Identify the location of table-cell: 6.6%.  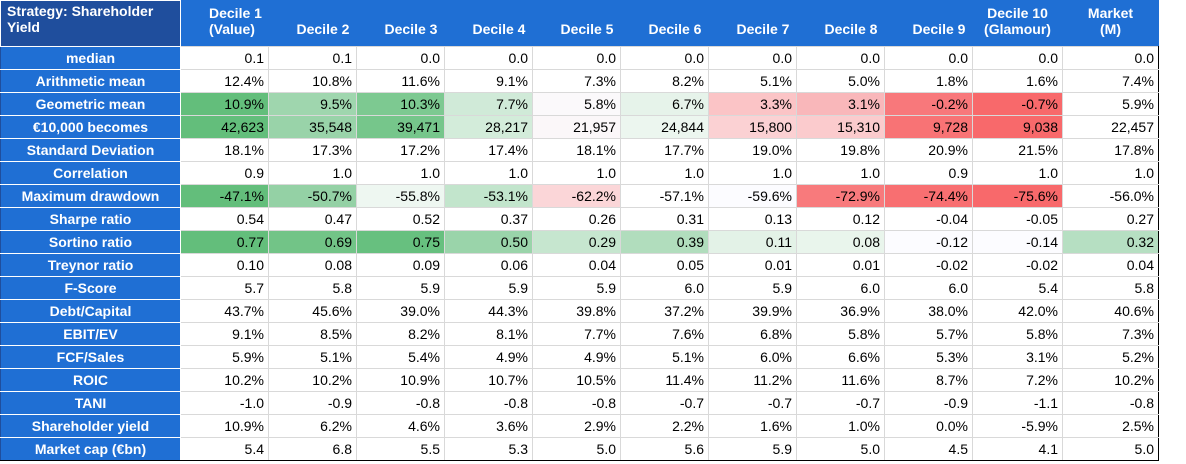
(840, 357).